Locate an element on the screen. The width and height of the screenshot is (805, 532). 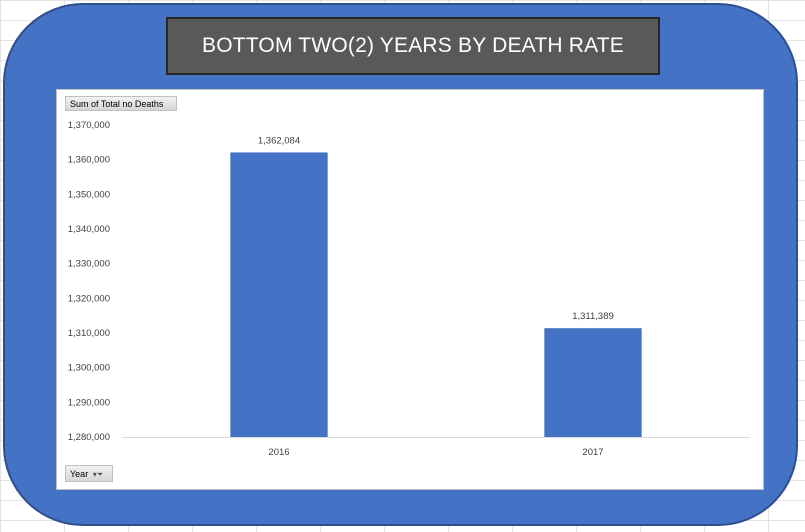
axis-field-label: Year is located at coordinates (79, 474).